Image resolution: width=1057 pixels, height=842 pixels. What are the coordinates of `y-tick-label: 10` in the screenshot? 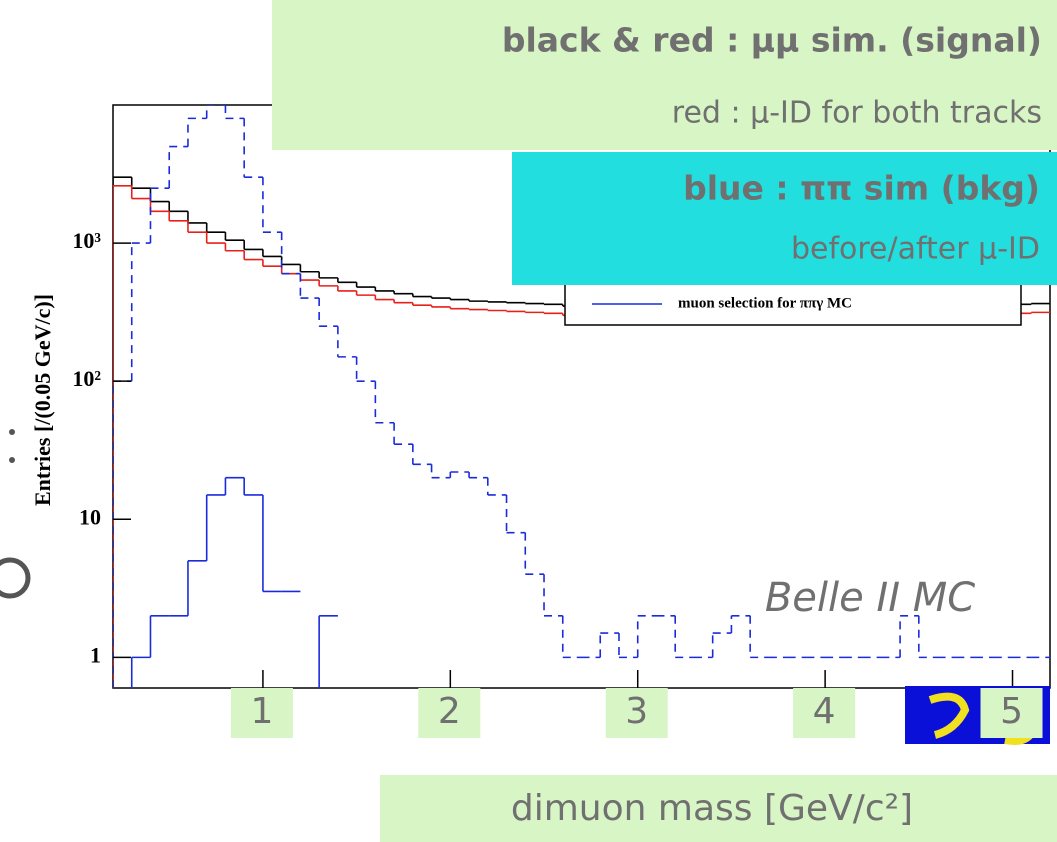 It's located at (90, 516).